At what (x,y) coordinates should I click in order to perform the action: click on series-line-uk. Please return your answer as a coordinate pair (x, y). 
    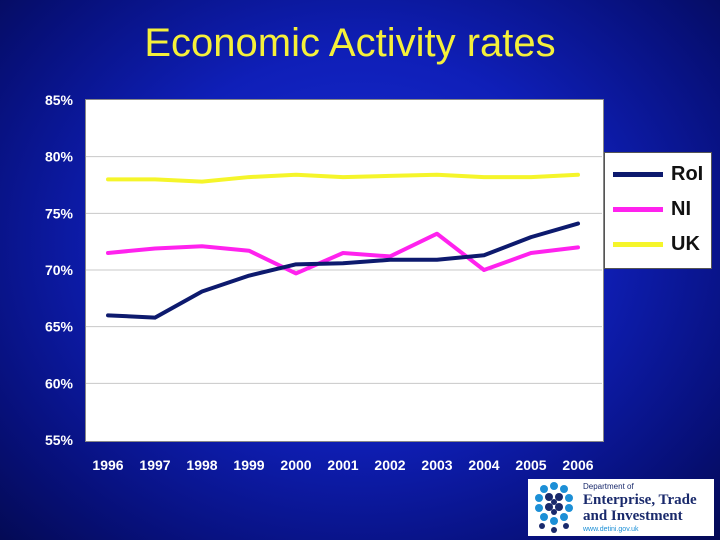
    Looking at the image, I should click on (343, 178).